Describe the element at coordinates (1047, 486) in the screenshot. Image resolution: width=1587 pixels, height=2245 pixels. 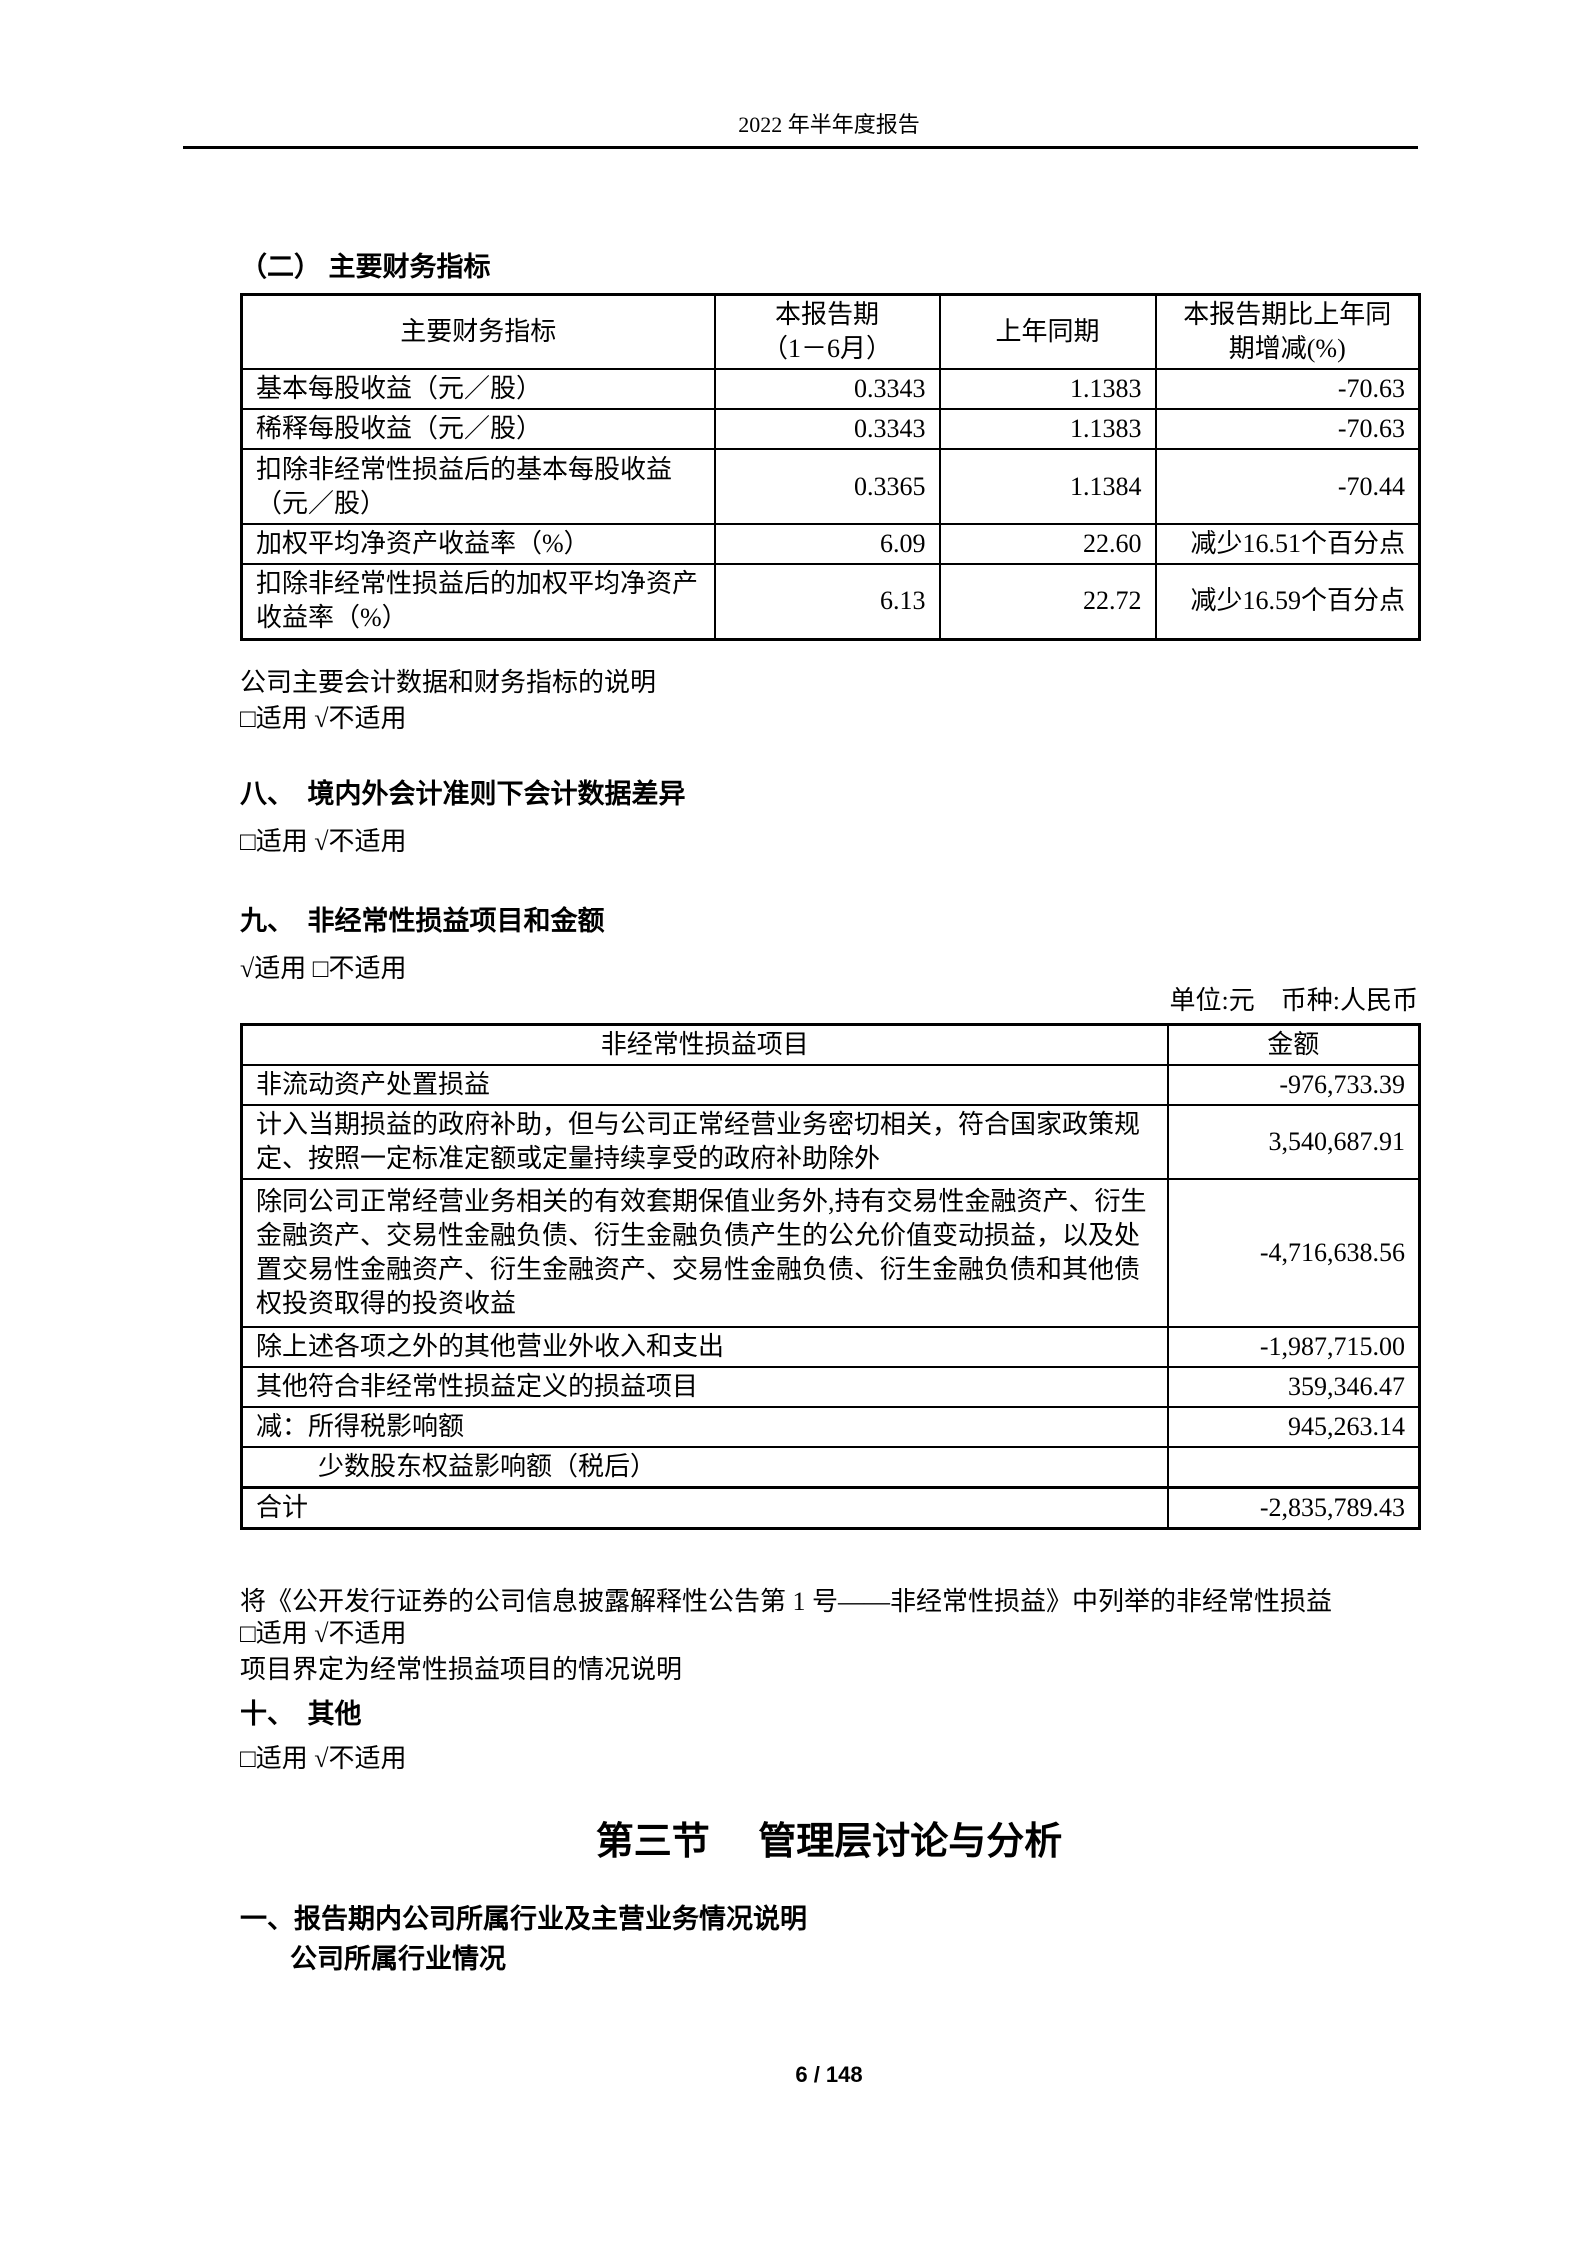
I see `table-cell: 1.1384` at that location.